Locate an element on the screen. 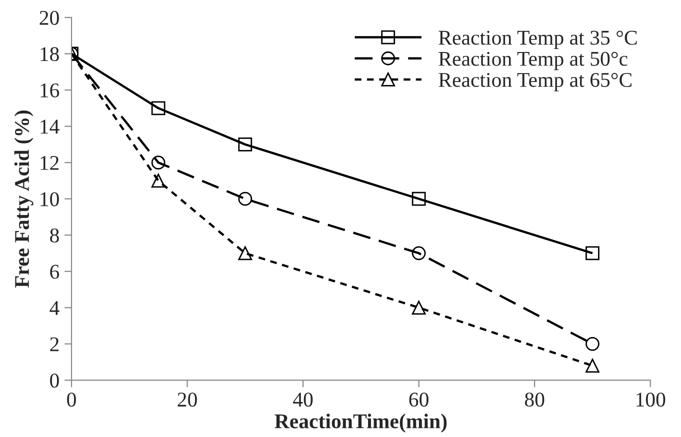  x-tick-label: 60 is located at coordinates (418, 399).